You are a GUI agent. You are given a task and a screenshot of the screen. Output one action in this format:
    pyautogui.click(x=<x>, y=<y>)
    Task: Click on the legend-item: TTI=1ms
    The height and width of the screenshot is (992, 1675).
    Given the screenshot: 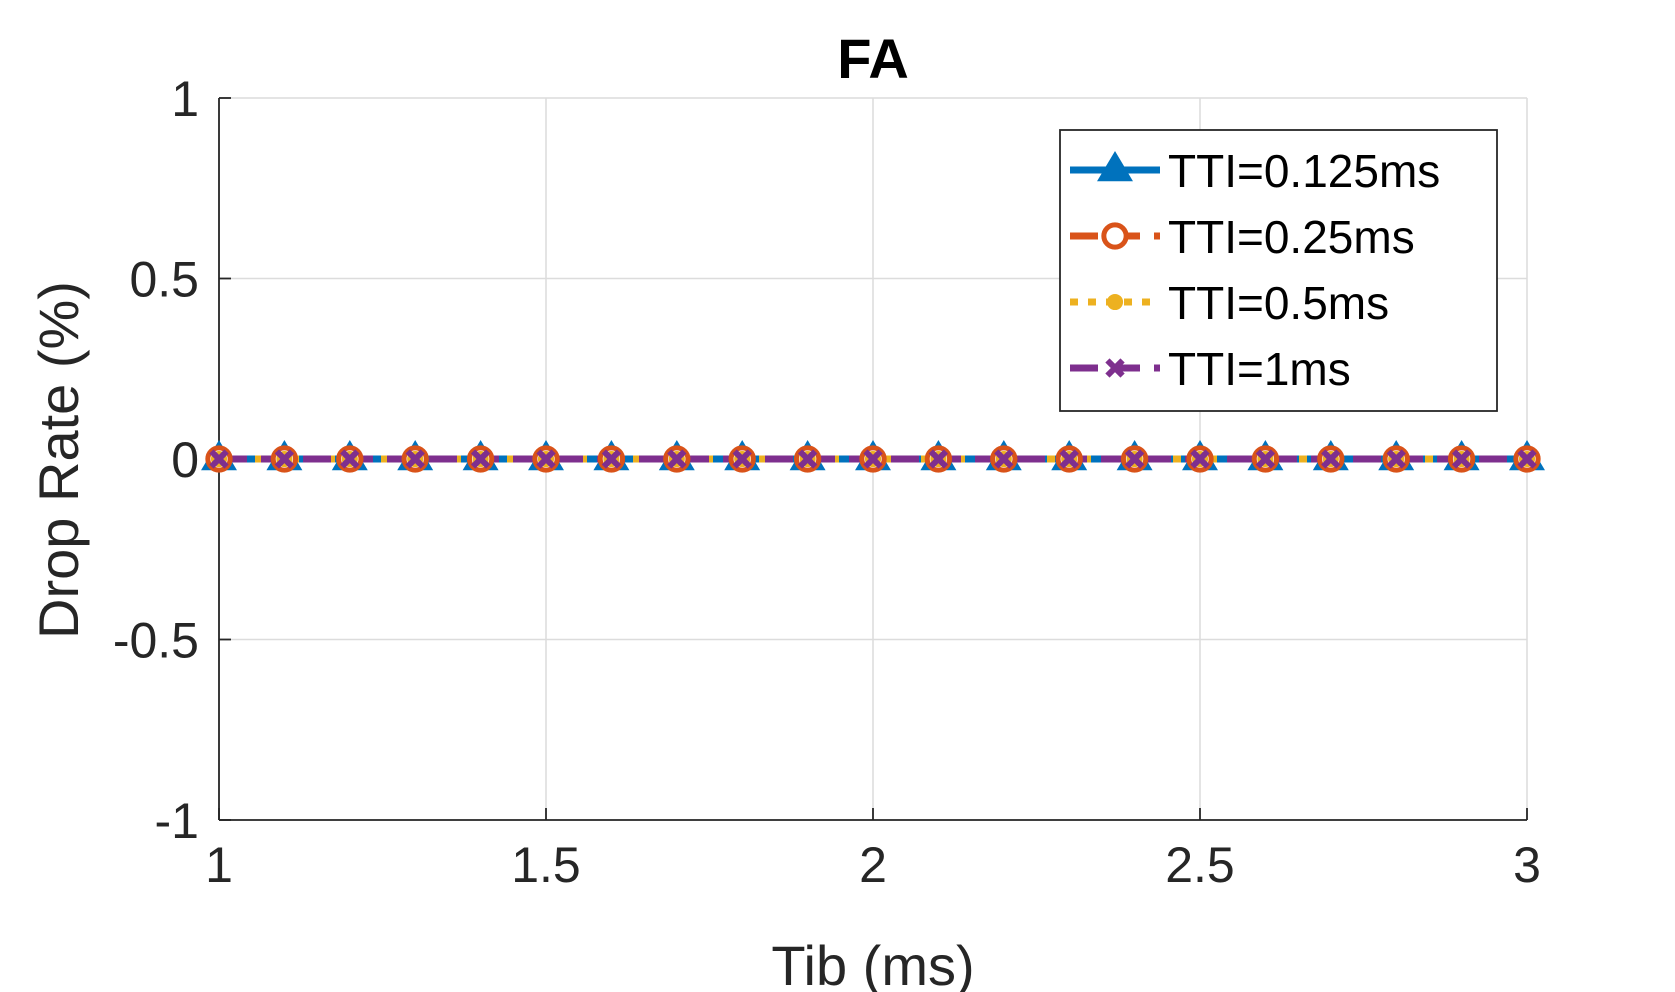 What is the action you would take?
    pyautogui.click(x=1210, y=369)
    